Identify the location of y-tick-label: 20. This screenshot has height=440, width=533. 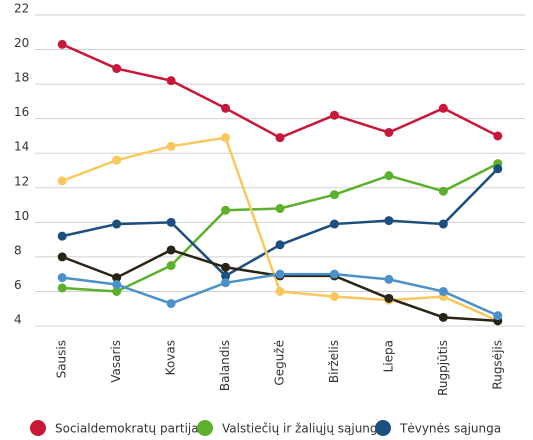
(21, 43).